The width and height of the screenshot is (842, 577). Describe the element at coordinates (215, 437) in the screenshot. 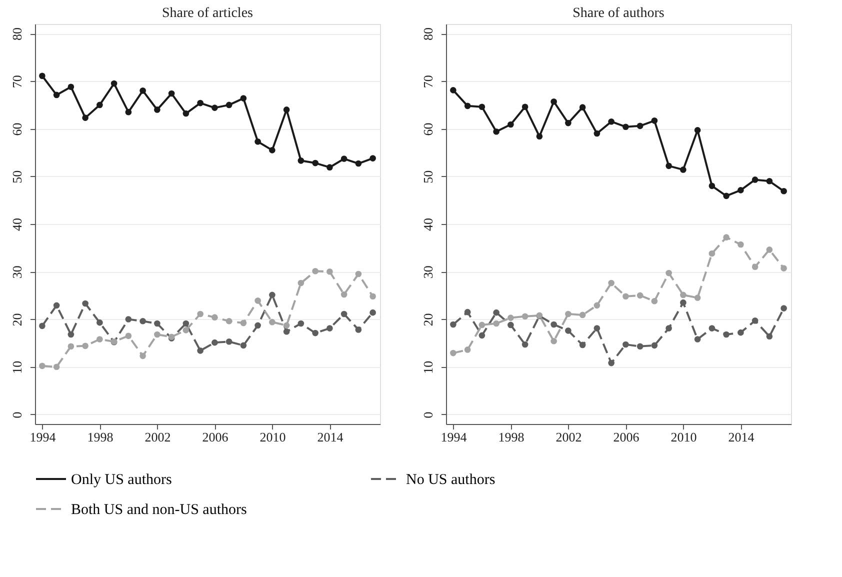

I see `x-tick-label: 2006` at that location.